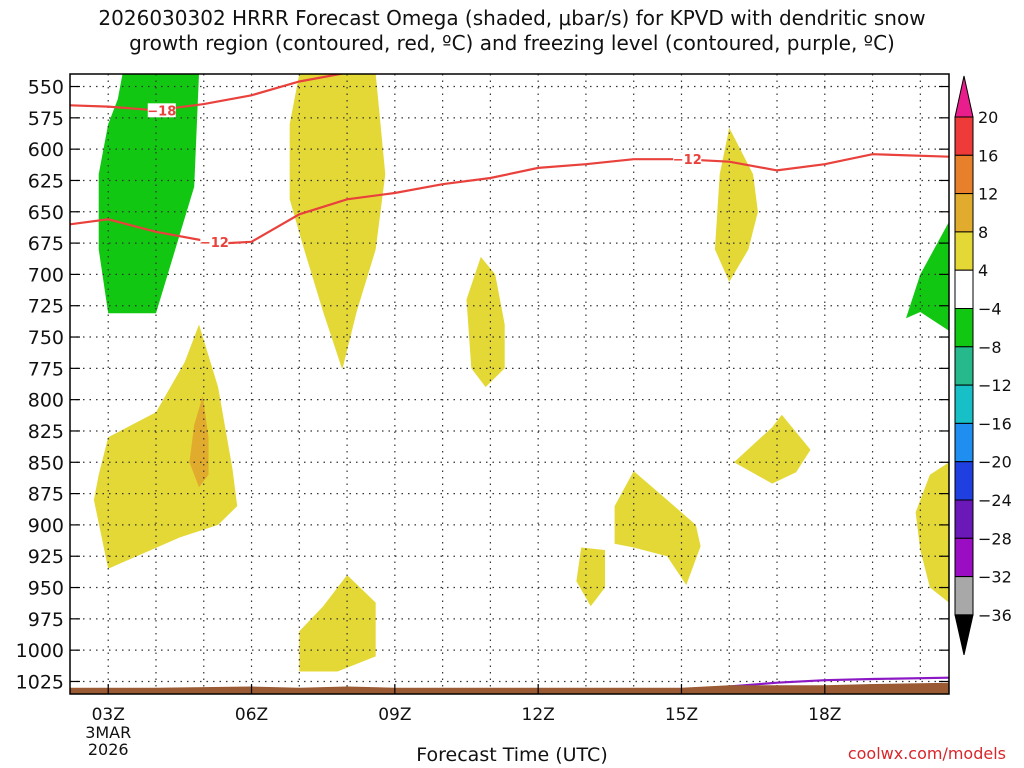 The height and width of the screenshot is (768, 1024). Describe the element at coordinates (251, 715) in the screenshot. I see `x-tick-label: 06Z` at that location.